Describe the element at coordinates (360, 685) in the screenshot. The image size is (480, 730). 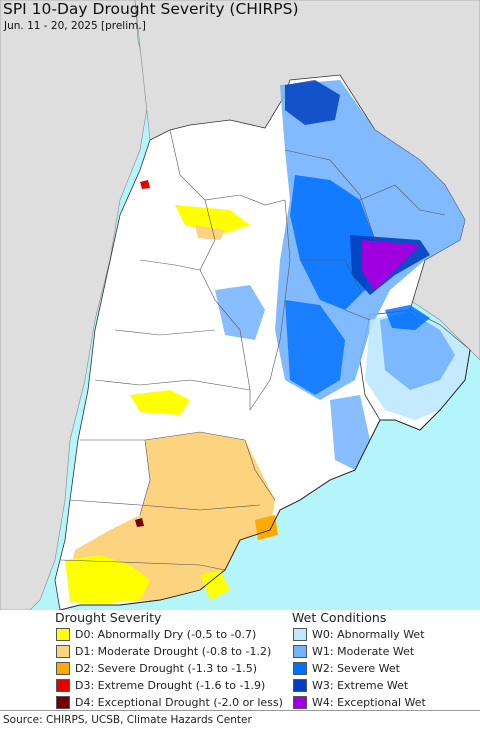
I see `legend-label-w3: W3: Extreme Wet` at that location.